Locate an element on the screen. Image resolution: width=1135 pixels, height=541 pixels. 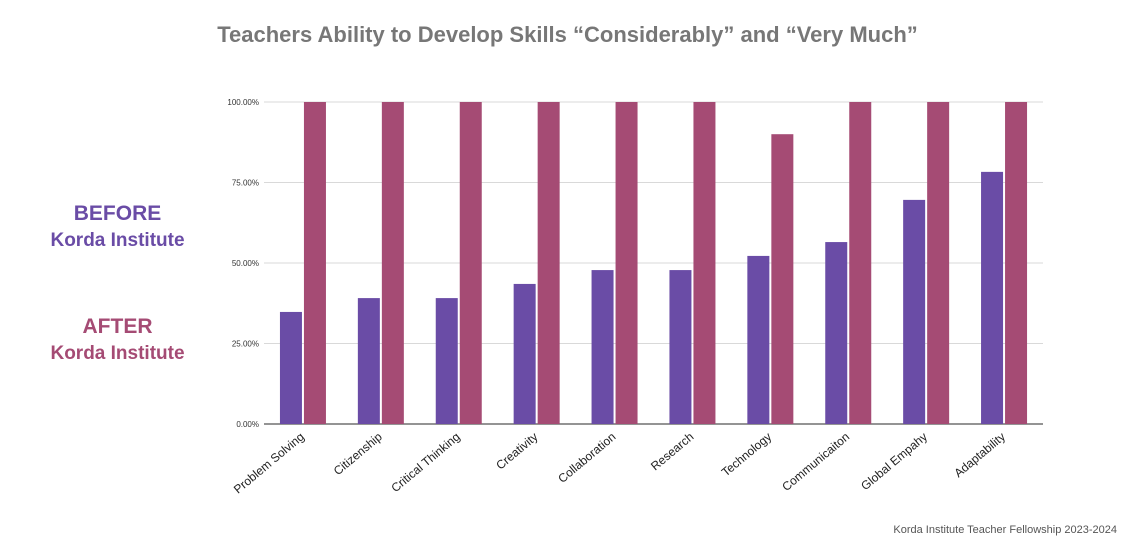
y-tick-label: 75.00% is located at coordinates (245, 183).